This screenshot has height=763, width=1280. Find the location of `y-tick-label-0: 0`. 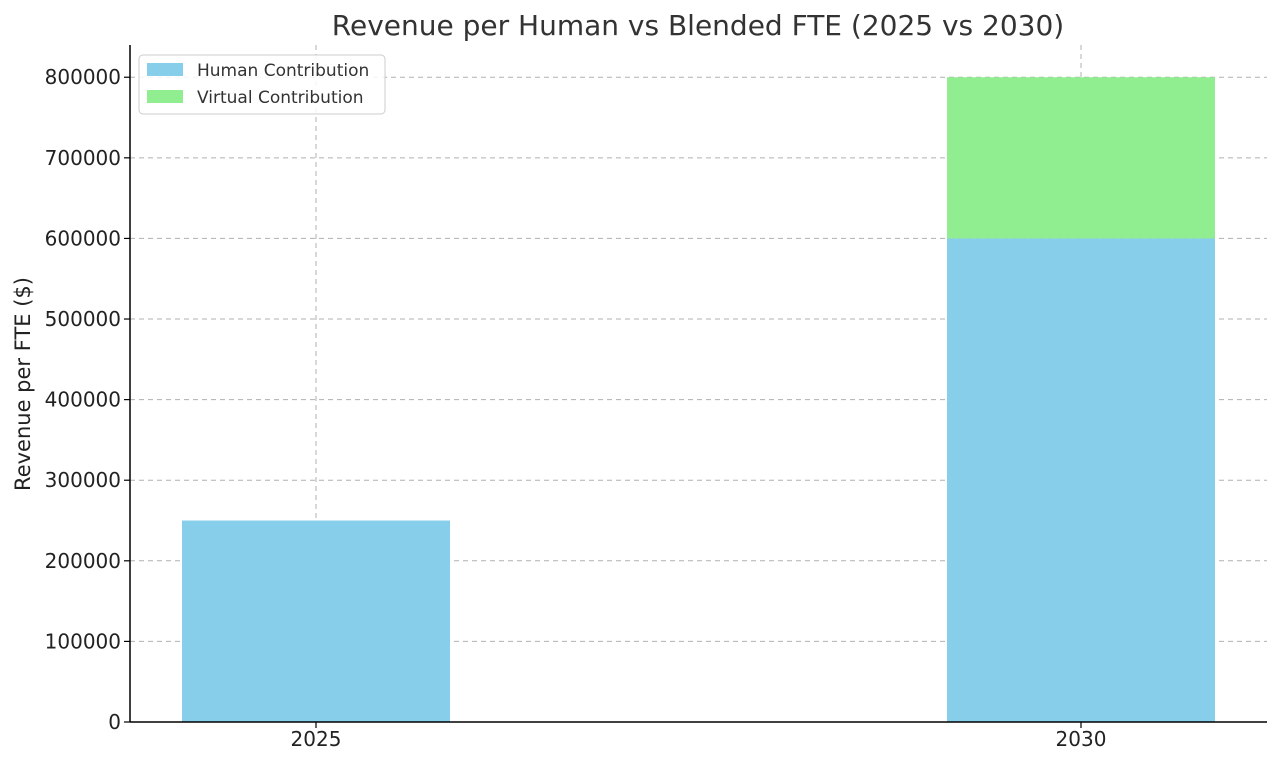

y-tick-label-0: 0 is located at coordinates (114, 722).